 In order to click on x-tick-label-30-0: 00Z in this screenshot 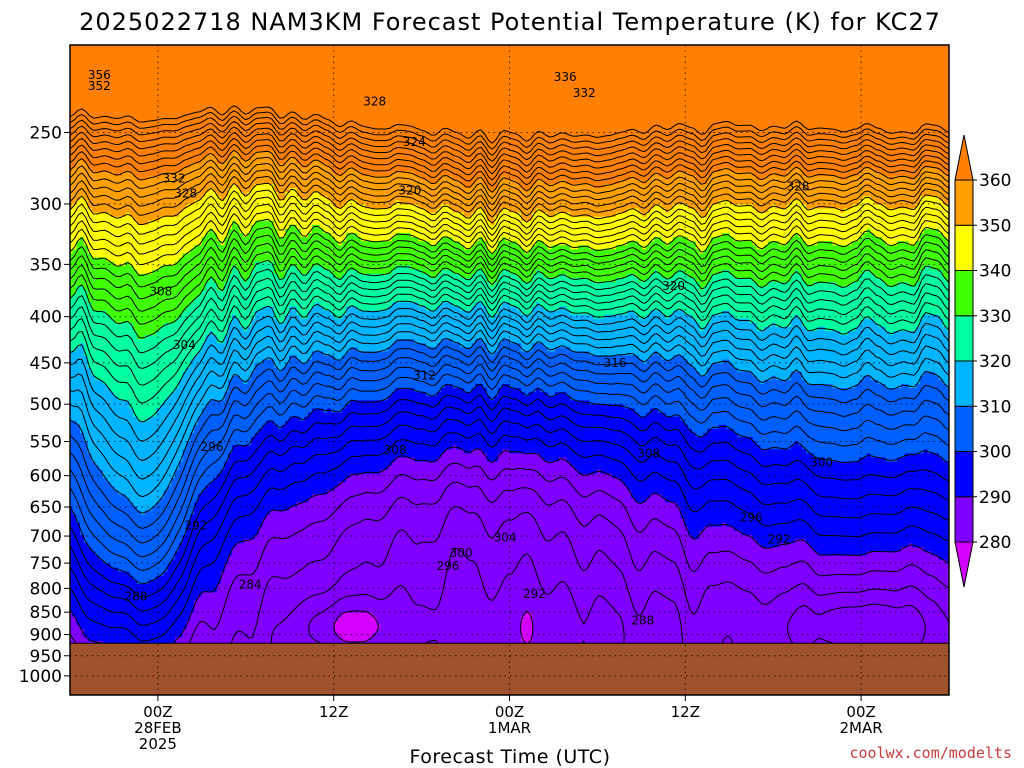, I will do `click(509, 712)`.